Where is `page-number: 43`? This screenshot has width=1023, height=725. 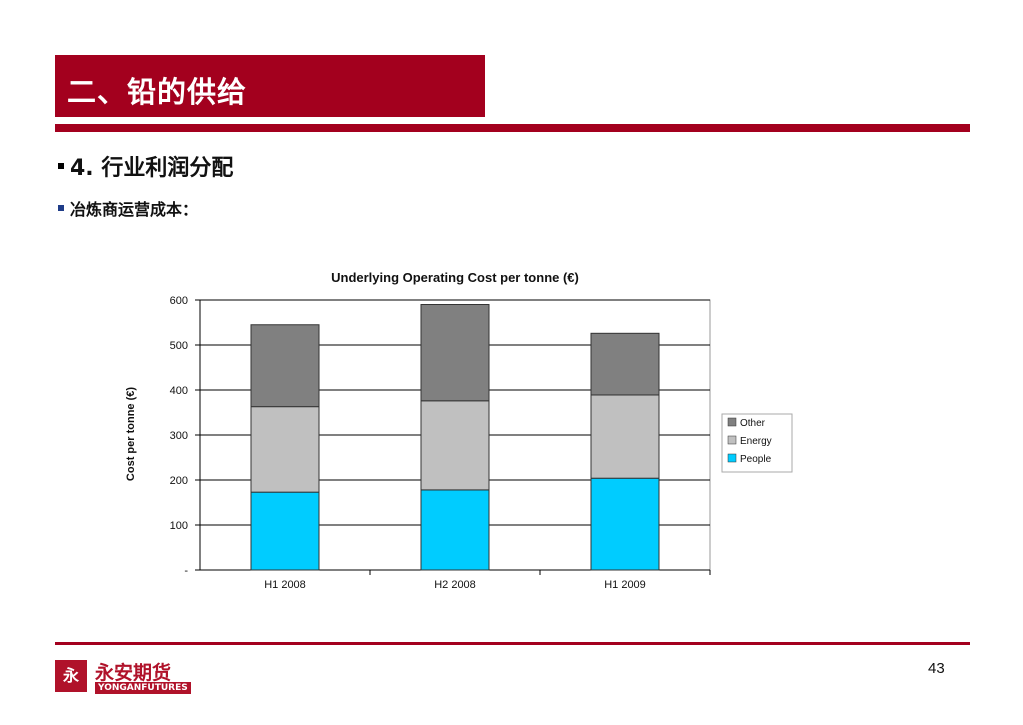
page-number: 43 is located at coordinates (936, 668).